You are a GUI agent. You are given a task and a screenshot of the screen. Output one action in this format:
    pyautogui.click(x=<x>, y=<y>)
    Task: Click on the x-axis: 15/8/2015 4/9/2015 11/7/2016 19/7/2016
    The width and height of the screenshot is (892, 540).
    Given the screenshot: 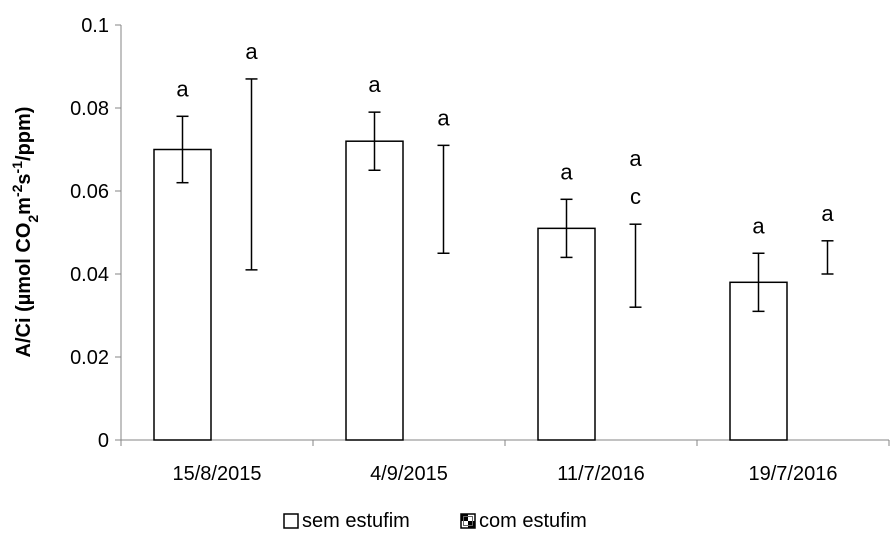 What is the action you would take?
    pyautogui.click(x=505, y=462)
    